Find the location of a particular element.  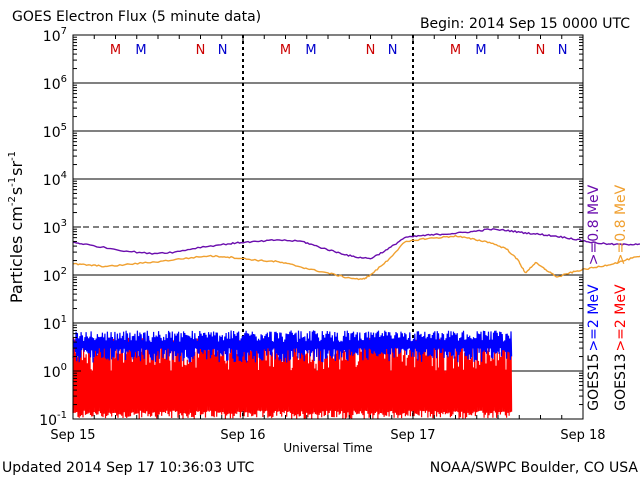

x-tick-label: Sep 15 is located at coordinates (72, 435).